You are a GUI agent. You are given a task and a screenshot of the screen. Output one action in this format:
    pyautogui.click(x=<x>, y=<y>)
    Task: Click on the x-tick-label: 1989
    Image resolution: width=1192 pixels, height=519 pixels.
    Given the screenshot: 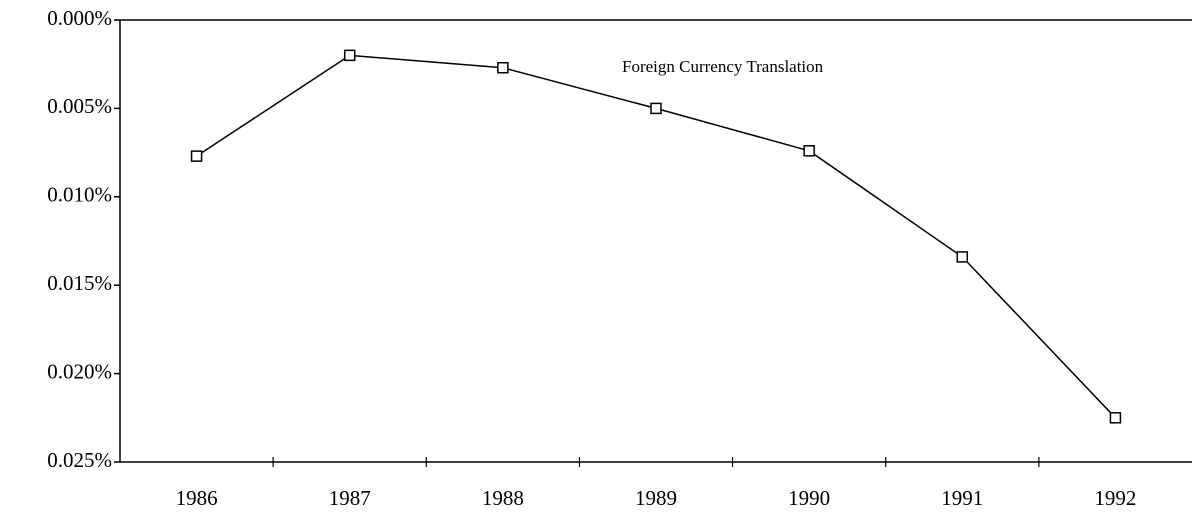 What is the action you would take?
    pyautogui.click(x=656, y=498)
    